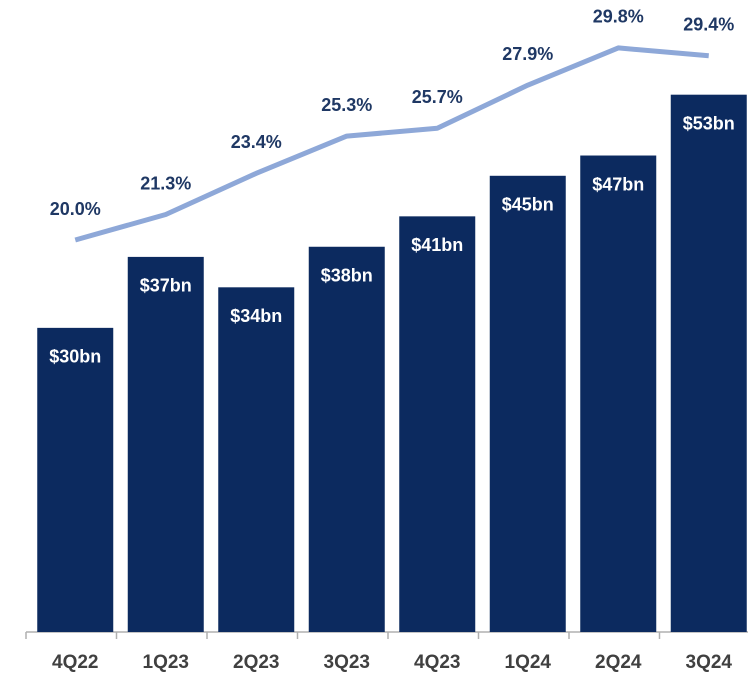 Image resolution: width=748 pixels, height=682 pixels. What do you see at coordinates (75, 209) in the screenshot?
I see `line-value-label: 20.0%` at bounding box center [75, 209].